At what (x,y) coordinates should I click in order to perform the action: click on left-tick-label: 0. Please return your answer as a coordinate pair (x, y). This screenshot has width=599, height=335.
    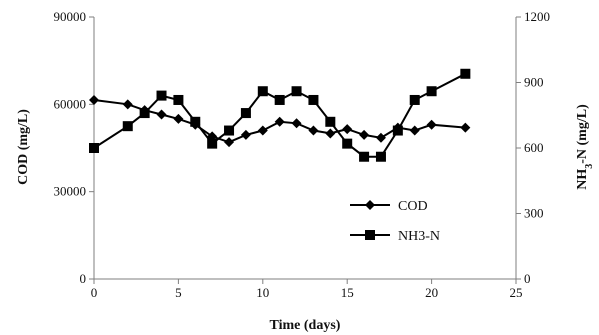
    Looking at the image, I should click on (83, 278).